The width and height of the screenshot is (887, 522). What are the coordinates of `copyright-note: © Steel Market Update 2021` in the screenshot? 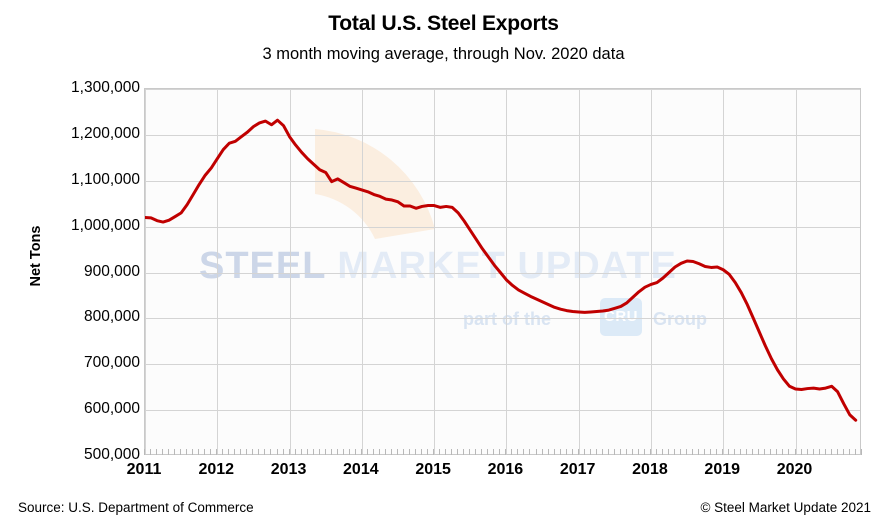 It's located at (785, 507).